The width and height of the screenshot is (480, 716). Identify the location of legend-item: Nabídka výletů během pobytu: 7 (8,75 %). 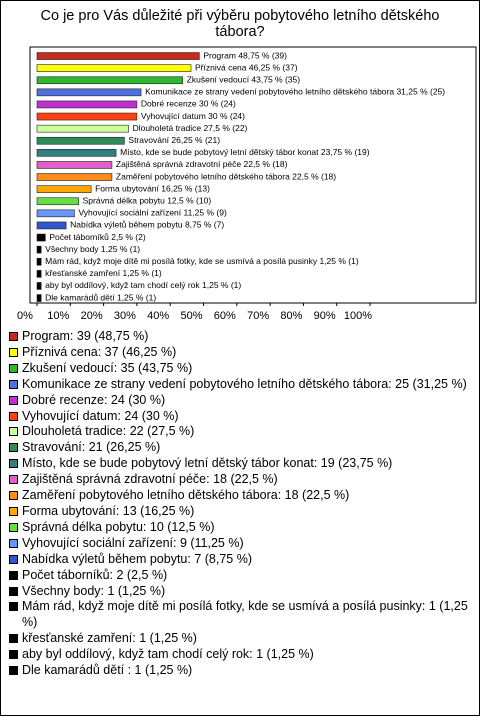
(239, 560).